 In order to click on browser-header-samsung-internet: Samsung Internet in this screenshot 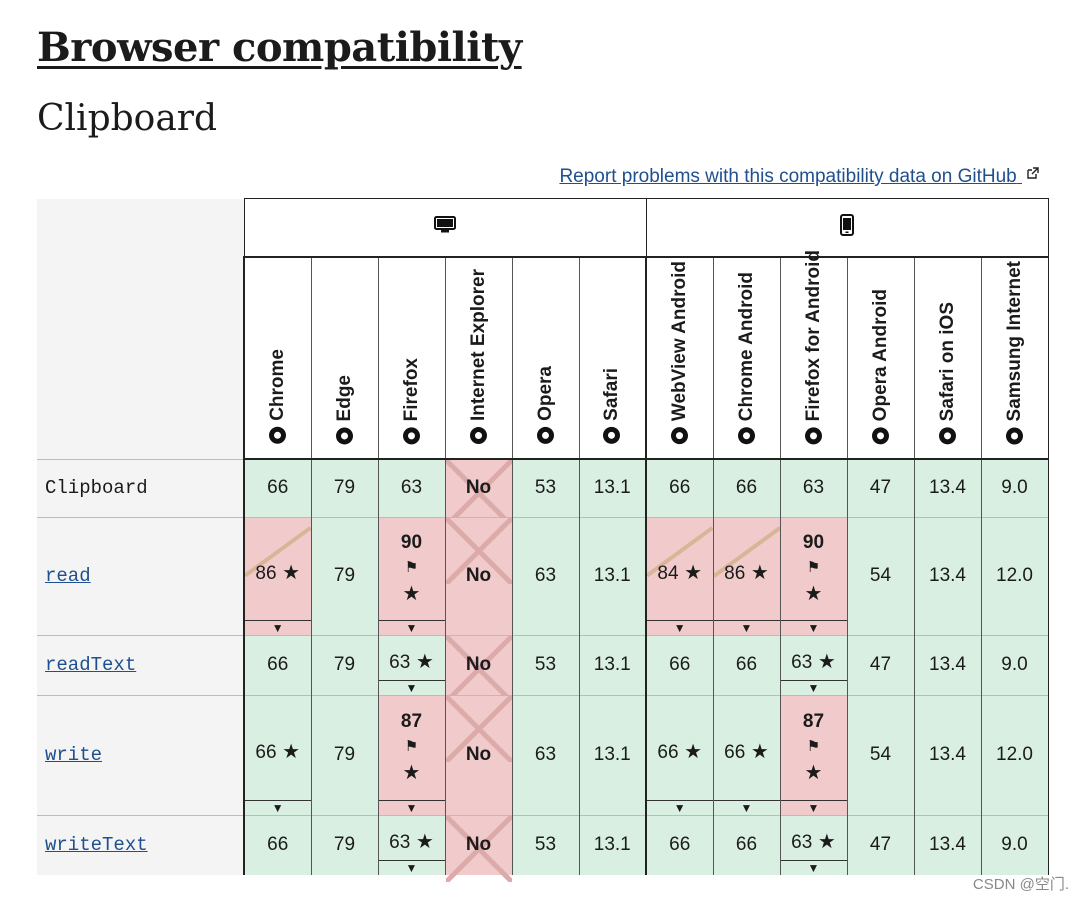, I will do `click(1014, 358)`.